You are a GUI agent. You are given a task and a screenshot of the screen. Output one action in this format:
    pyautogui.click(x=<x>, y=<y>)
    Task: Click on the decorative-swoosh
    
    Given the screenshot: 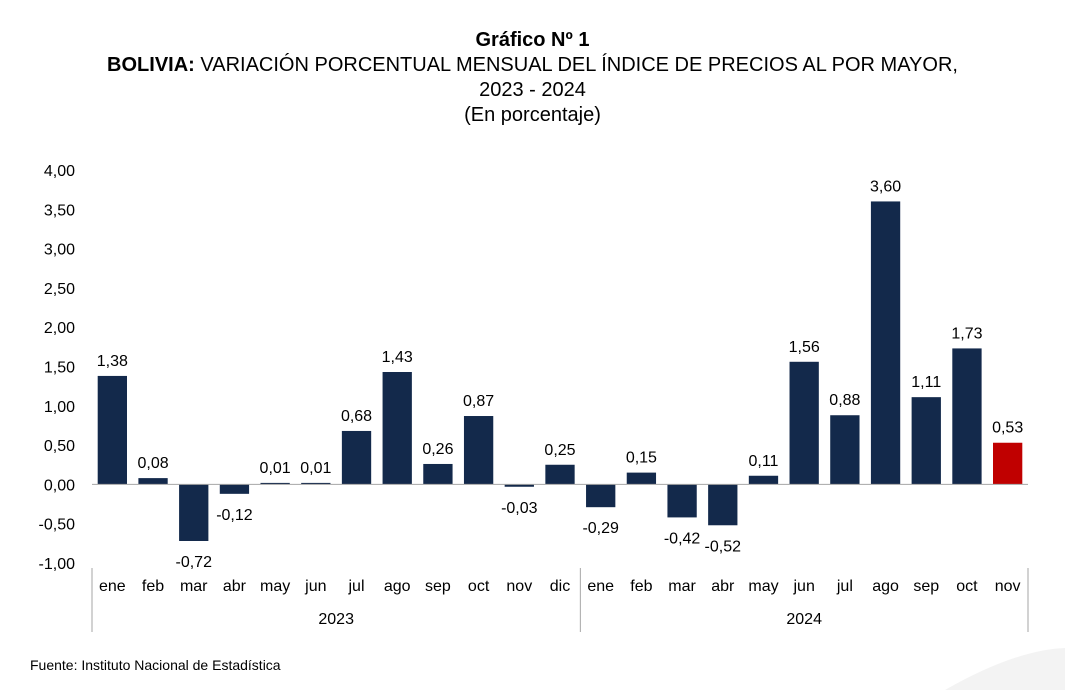 What is the action you would take?
    pyautogui.click(x=1005, y=669)
    